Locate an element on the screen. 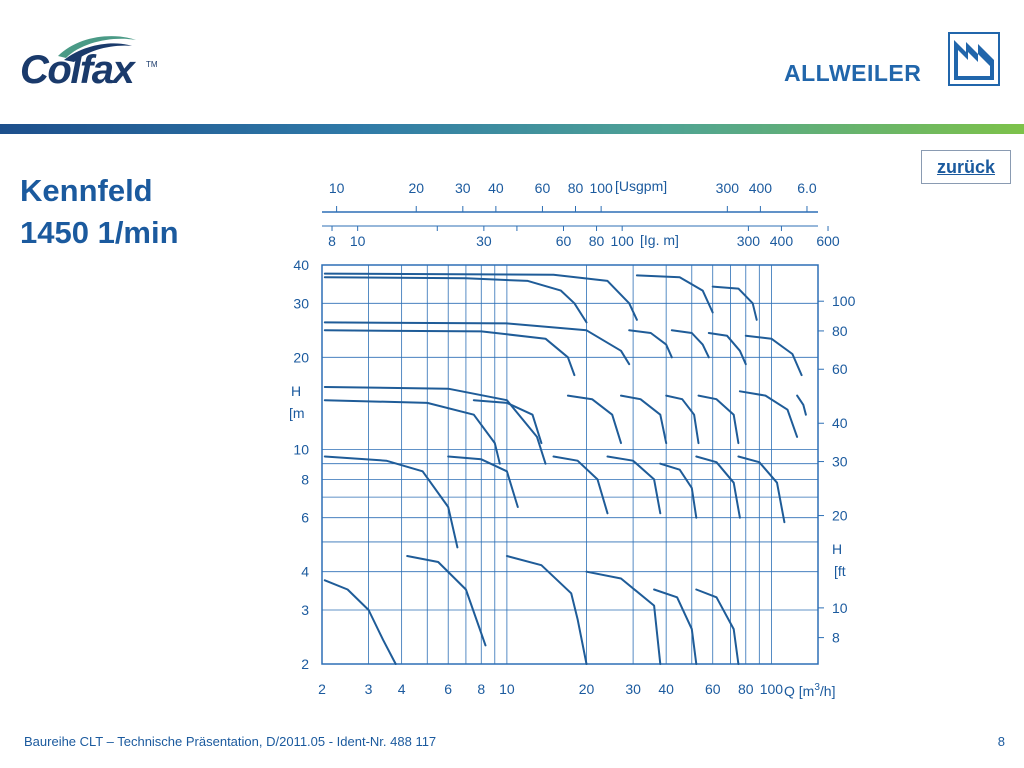  usgpm-tick-label-9: 6.0 is located at coordinates (807, 188).